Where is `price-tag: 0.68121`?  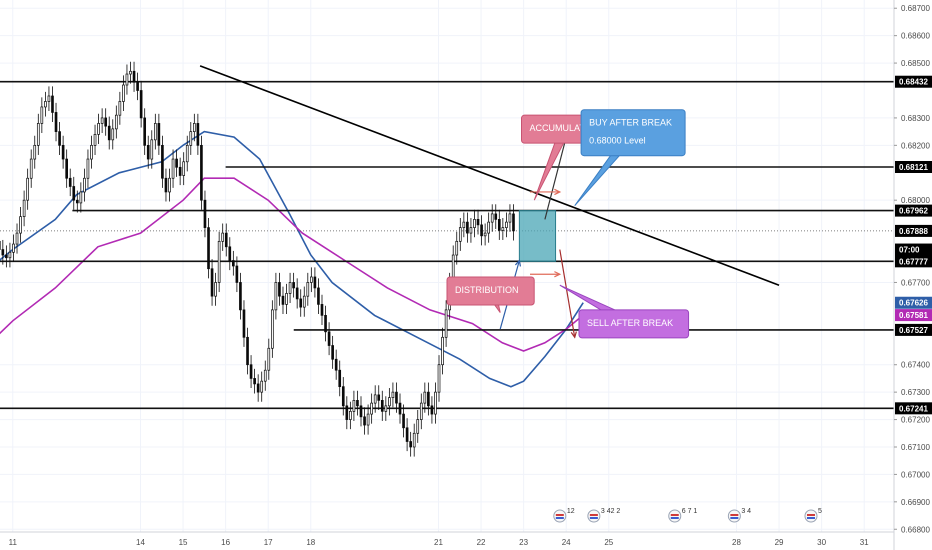
price-tag: 0.68121 is located at coordinates (913, 167).